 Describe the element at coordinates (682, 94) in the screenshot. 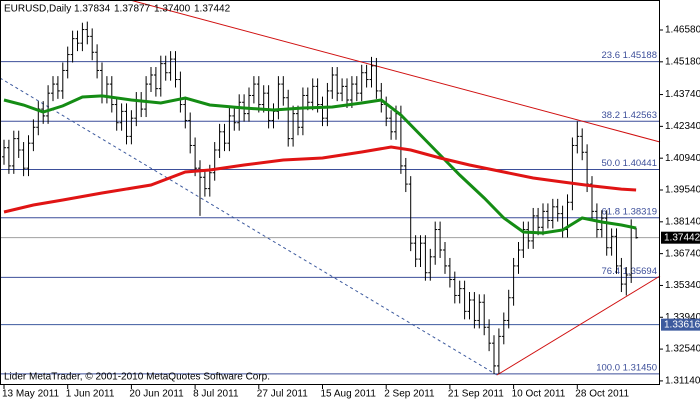

I see `y-tick-label: 1.43740` at that location.